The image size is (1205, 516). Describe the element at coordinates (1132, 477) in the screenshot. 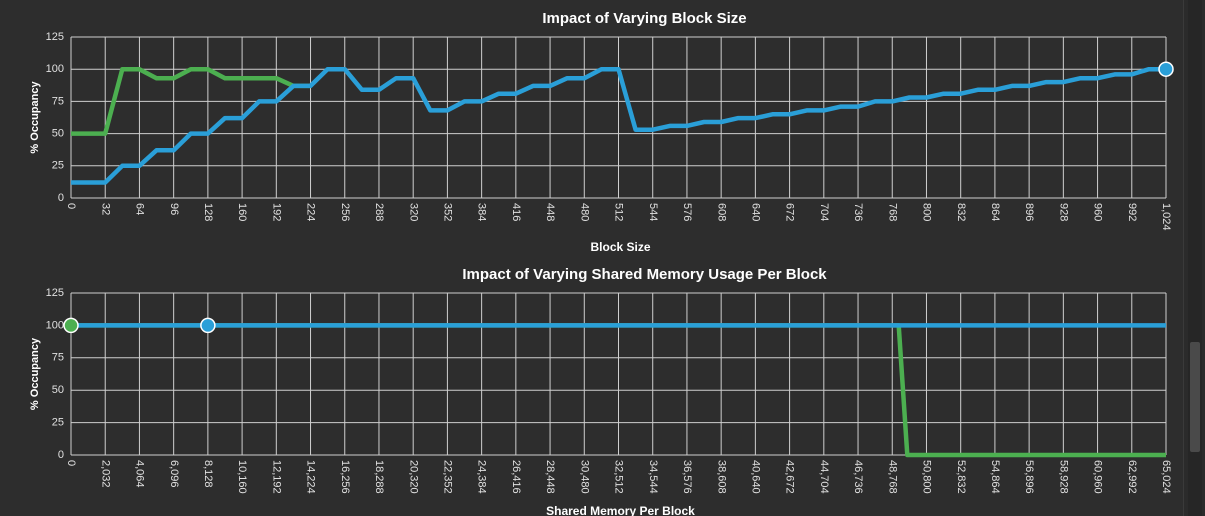

I see `x-tick-label: 62,992` at that location.